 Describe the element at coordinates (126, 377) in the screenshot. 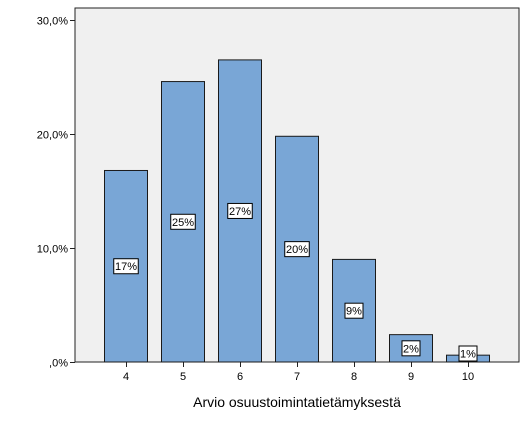

I see `x-tick-label: 4` at that location.